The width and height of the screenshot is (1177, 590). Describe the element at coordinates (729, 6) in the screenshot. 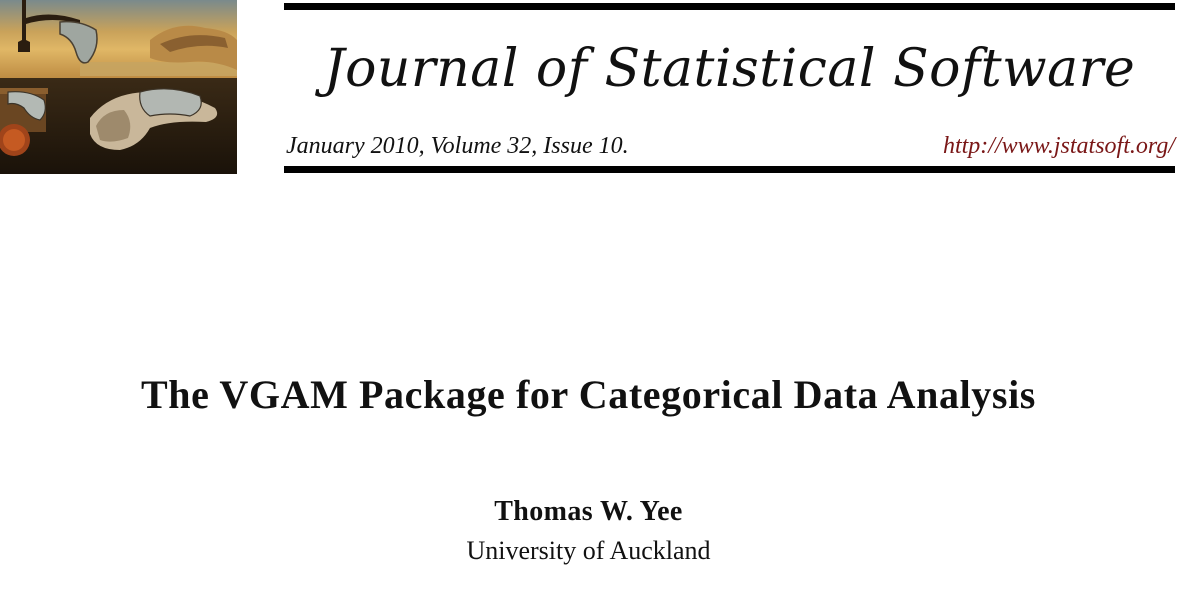

I see `header-top-rule` at that location.